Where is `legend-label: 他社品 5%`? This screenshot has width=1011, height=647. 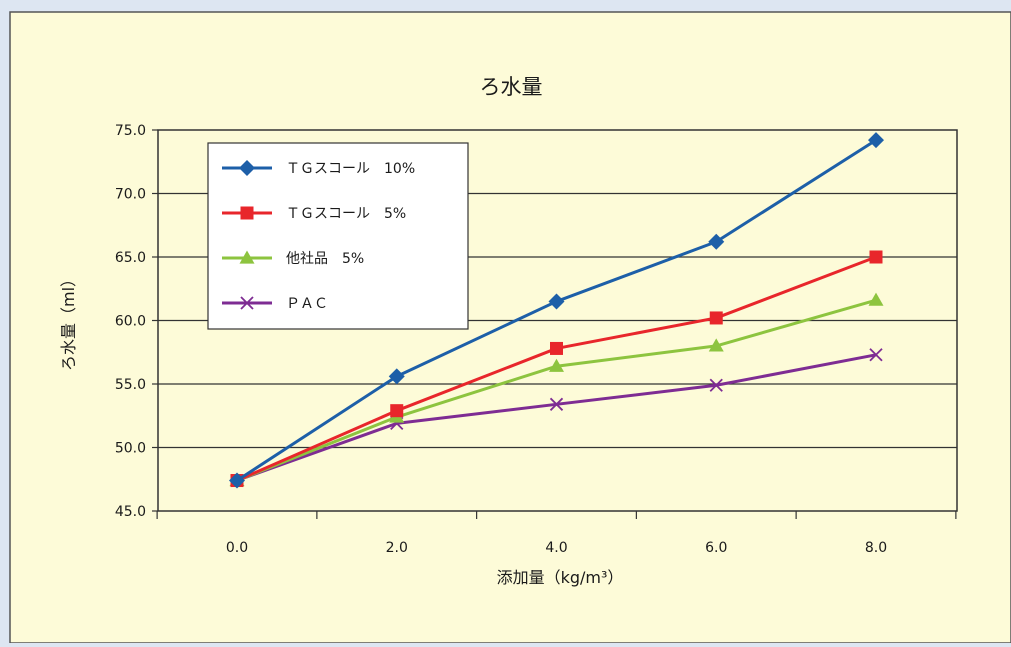 legend-label: 他社品 5% is located at coordinates (325, 259).